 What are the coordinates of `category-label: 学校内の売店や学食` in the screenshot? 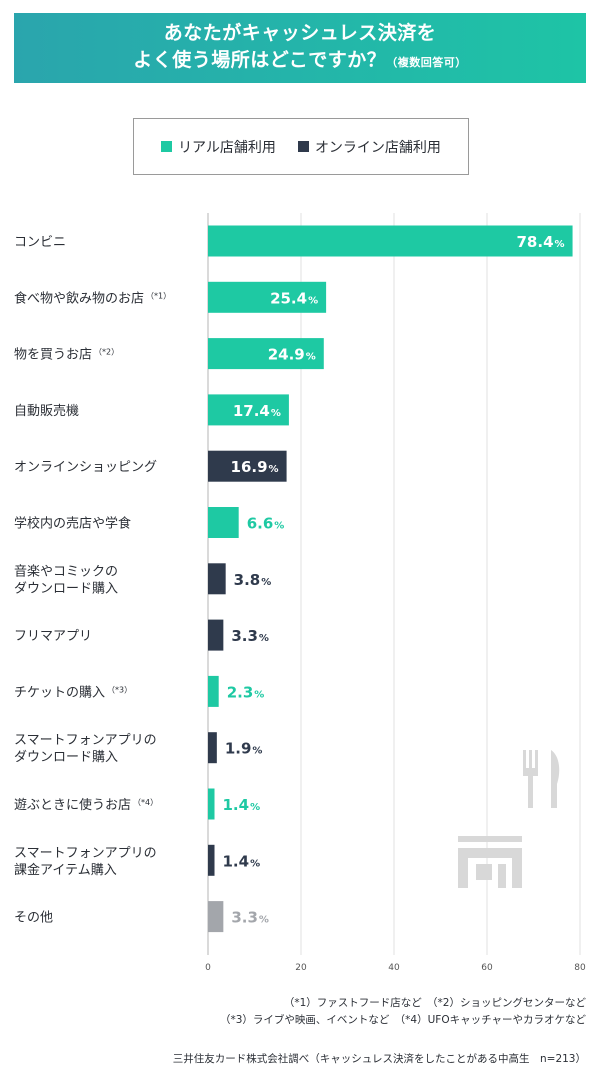 It's located at (72, 524).